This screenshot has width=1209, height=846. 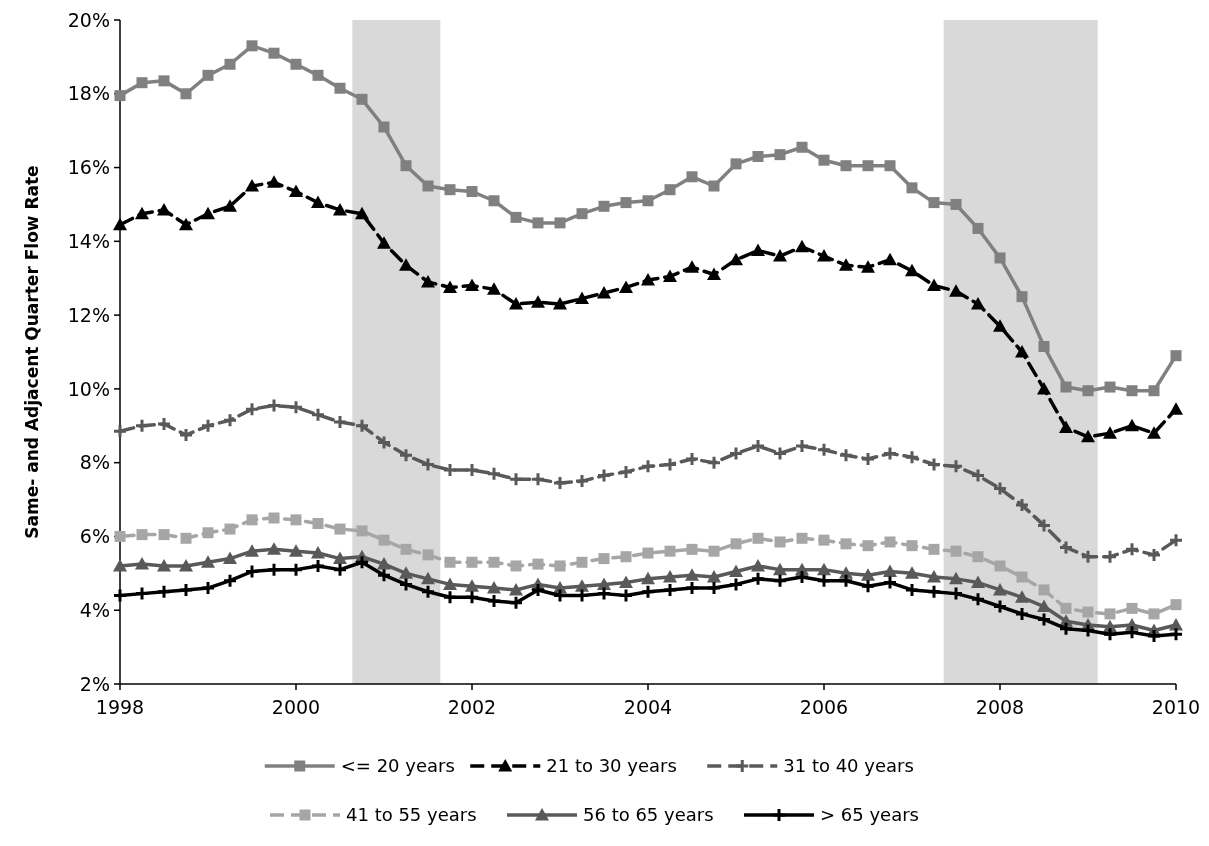 I want to click on x-tick-label: 2010, so click(x=1176, y=707).